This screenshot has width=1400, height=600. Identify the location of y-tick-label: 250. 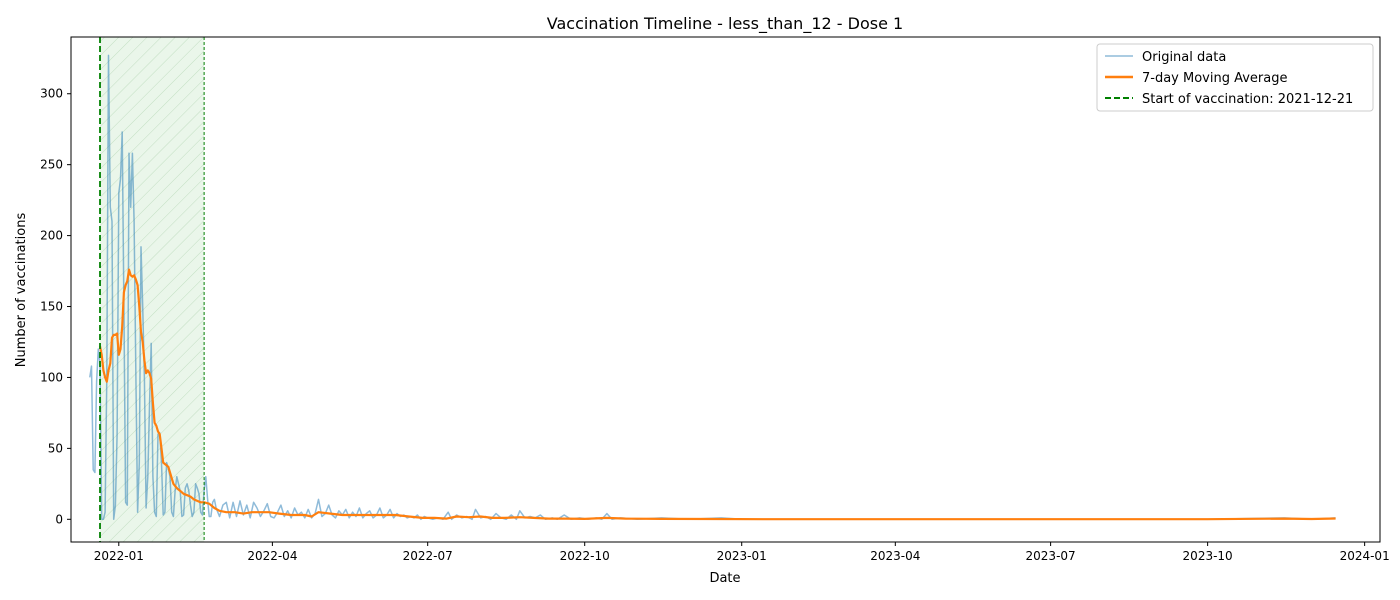
(51, 165).